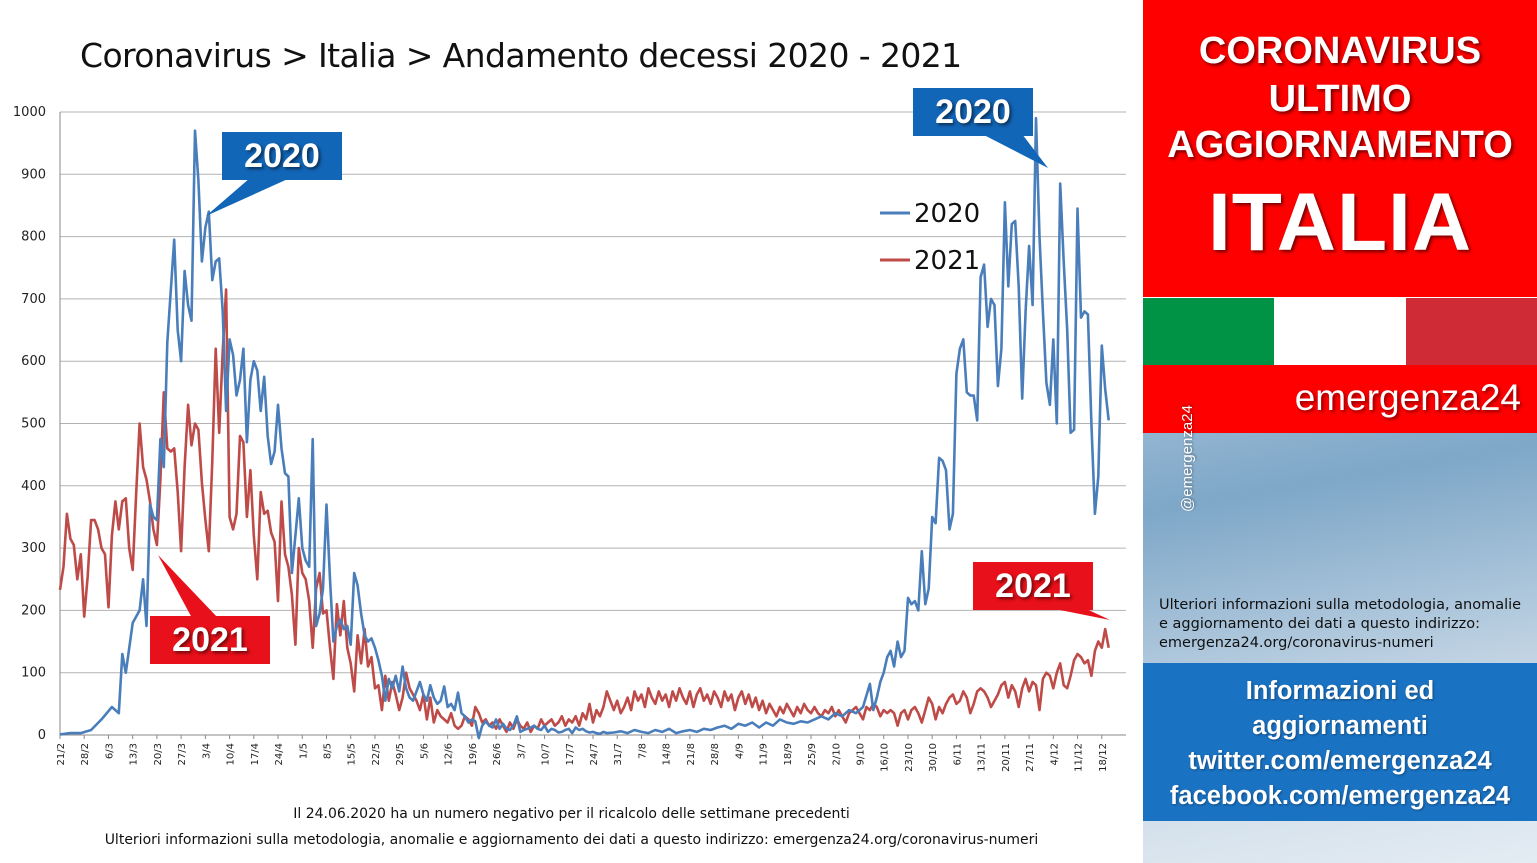 This screenshot has width=1537, height=863. Describe the element at coordinates (909, 757) in the screenshot. I see `x-tick-label: 23/10` at that location.